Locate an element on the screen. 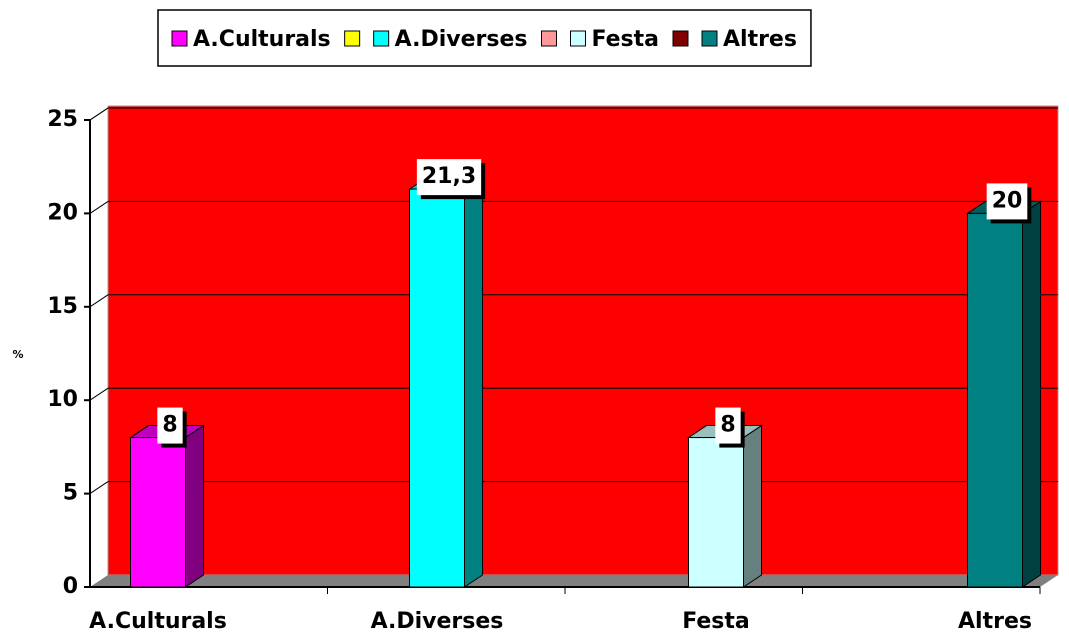 This screenshot has width=1069, height=638. data-label: 21,3 is located at coordinates (449, 176).